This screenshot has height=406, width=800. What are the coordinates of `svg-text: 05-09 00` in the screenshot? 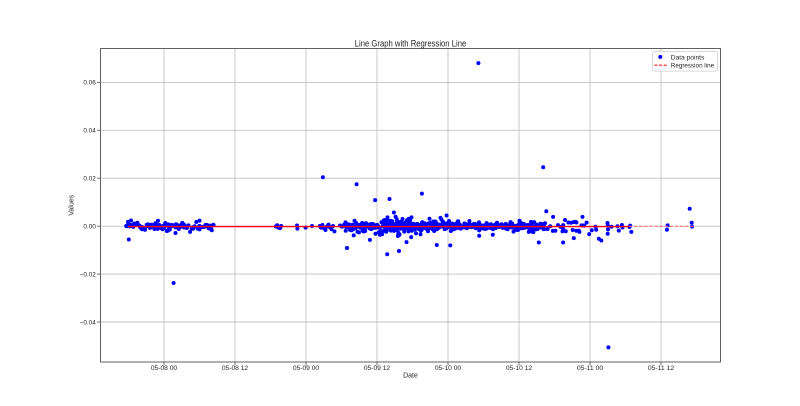 It's located at (306, 368).